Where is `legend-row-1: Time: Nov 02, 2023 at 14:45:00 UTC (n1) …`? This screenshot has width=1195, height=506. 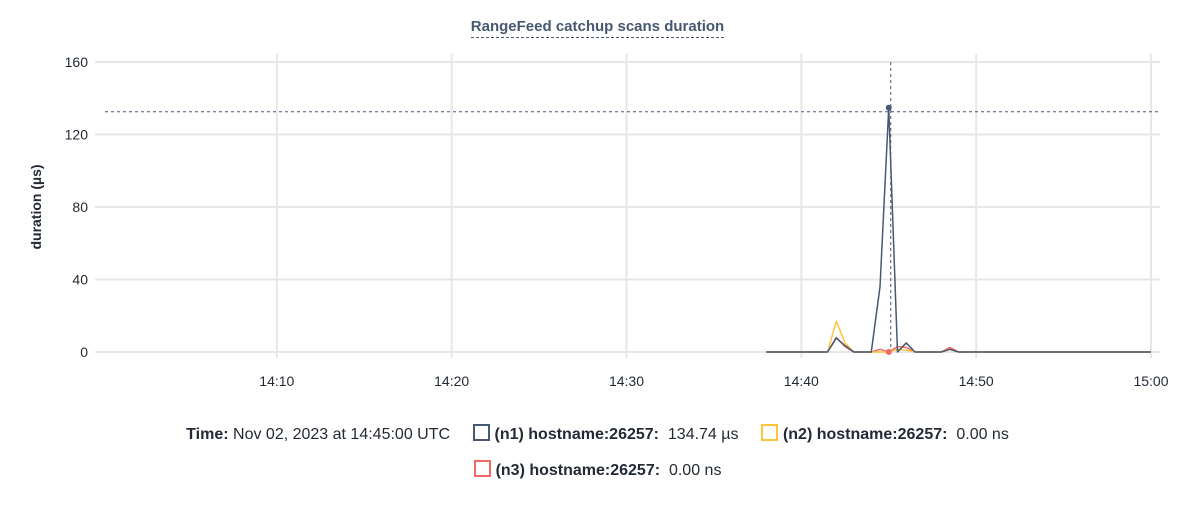 legend-row-1: Time: Nov 02, 2023 at 14:45:00 UTC (n1) … is located at coordinates (597, 434).